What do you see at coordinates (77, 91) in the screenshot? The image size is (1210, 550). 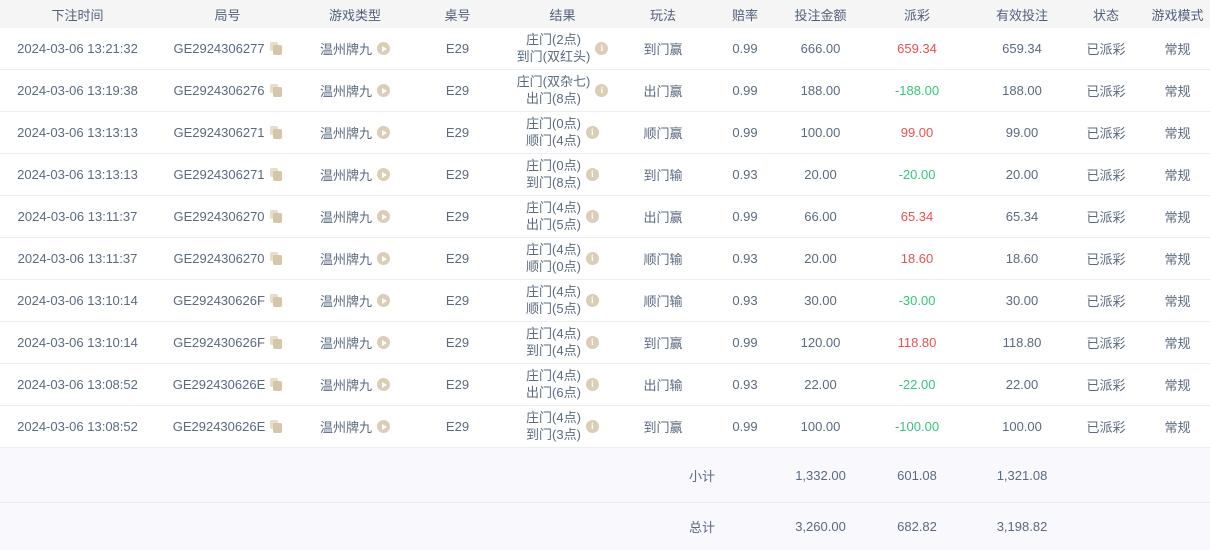 I see `cell-bet-time: 2024-03-06 13:19:38` at bounding box center [77, 91].